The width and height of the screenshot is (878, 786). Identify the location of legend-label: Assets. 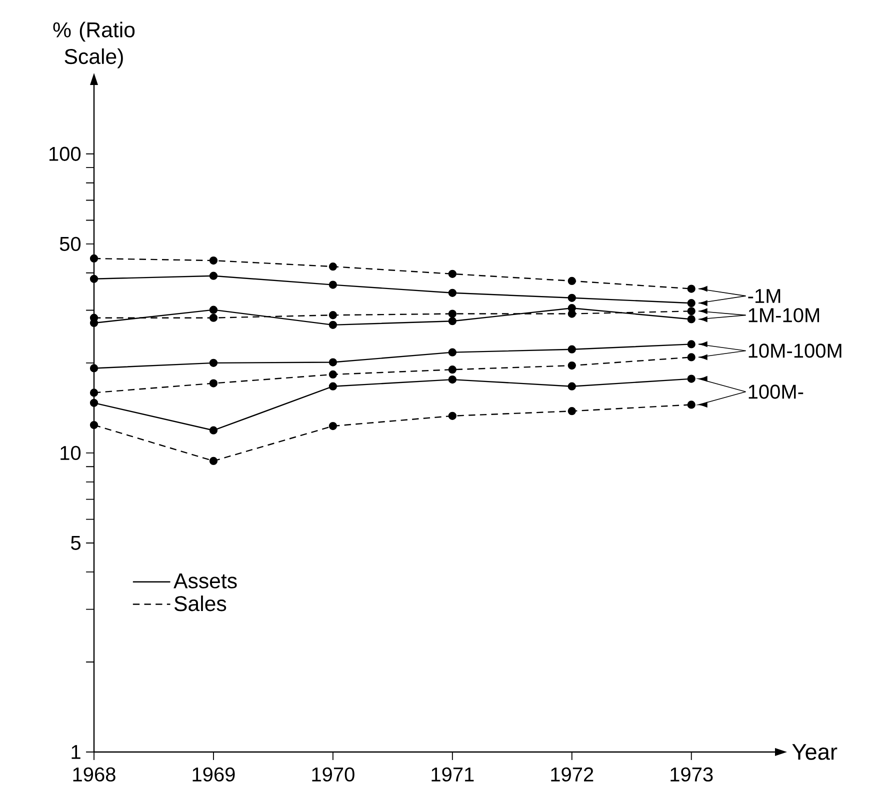
(205, 581).